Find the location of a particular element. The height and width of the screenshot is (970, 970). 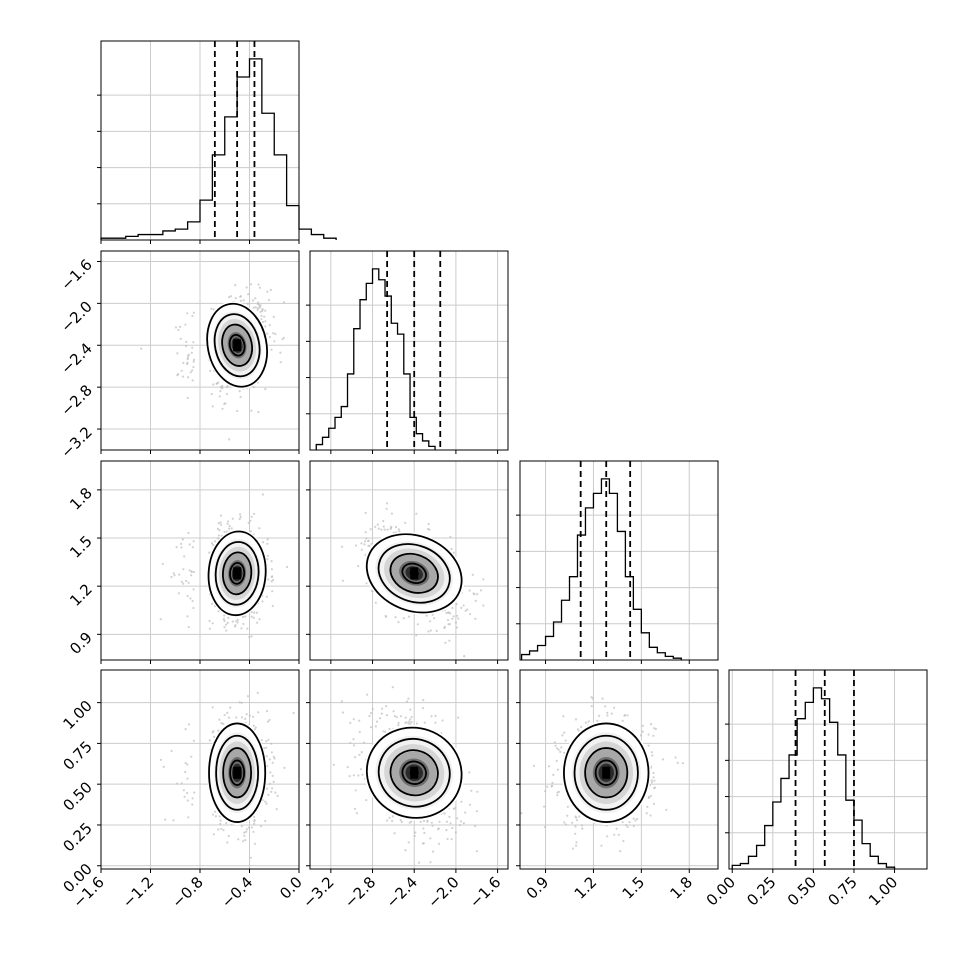

density-peak is located at coordinates (414, 573).